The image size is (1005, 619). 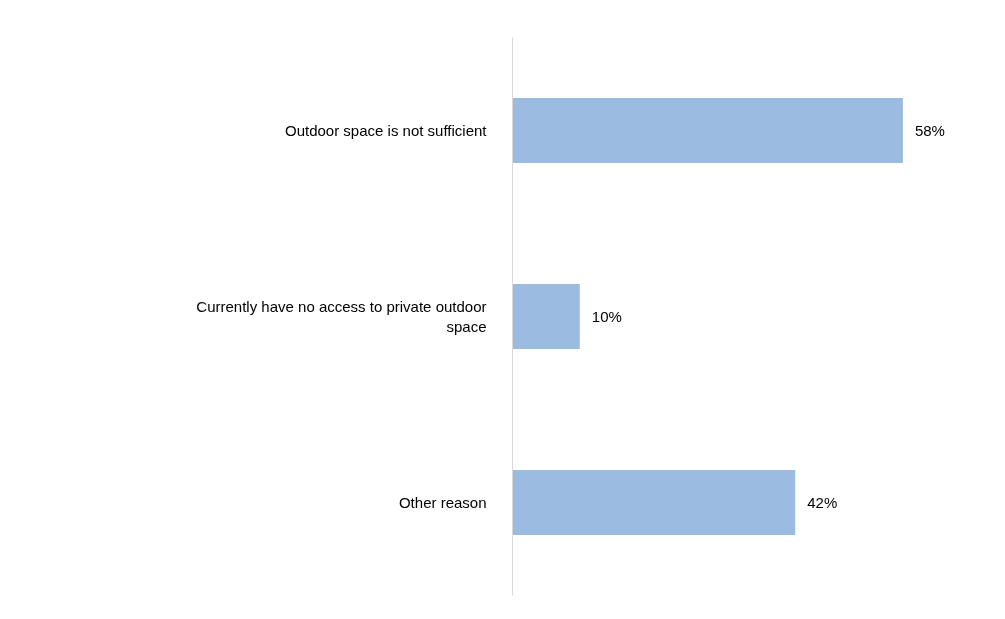 I want to click on data-label: 42%, so click(x=822, y=502).